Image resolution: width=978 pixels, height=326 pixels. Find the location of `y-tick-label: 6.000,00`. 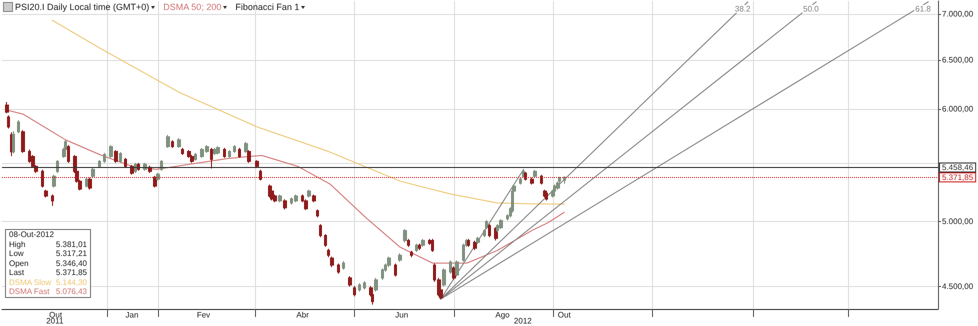

y-tick-label: 6.000,00 is located at coordinates (958, 109).